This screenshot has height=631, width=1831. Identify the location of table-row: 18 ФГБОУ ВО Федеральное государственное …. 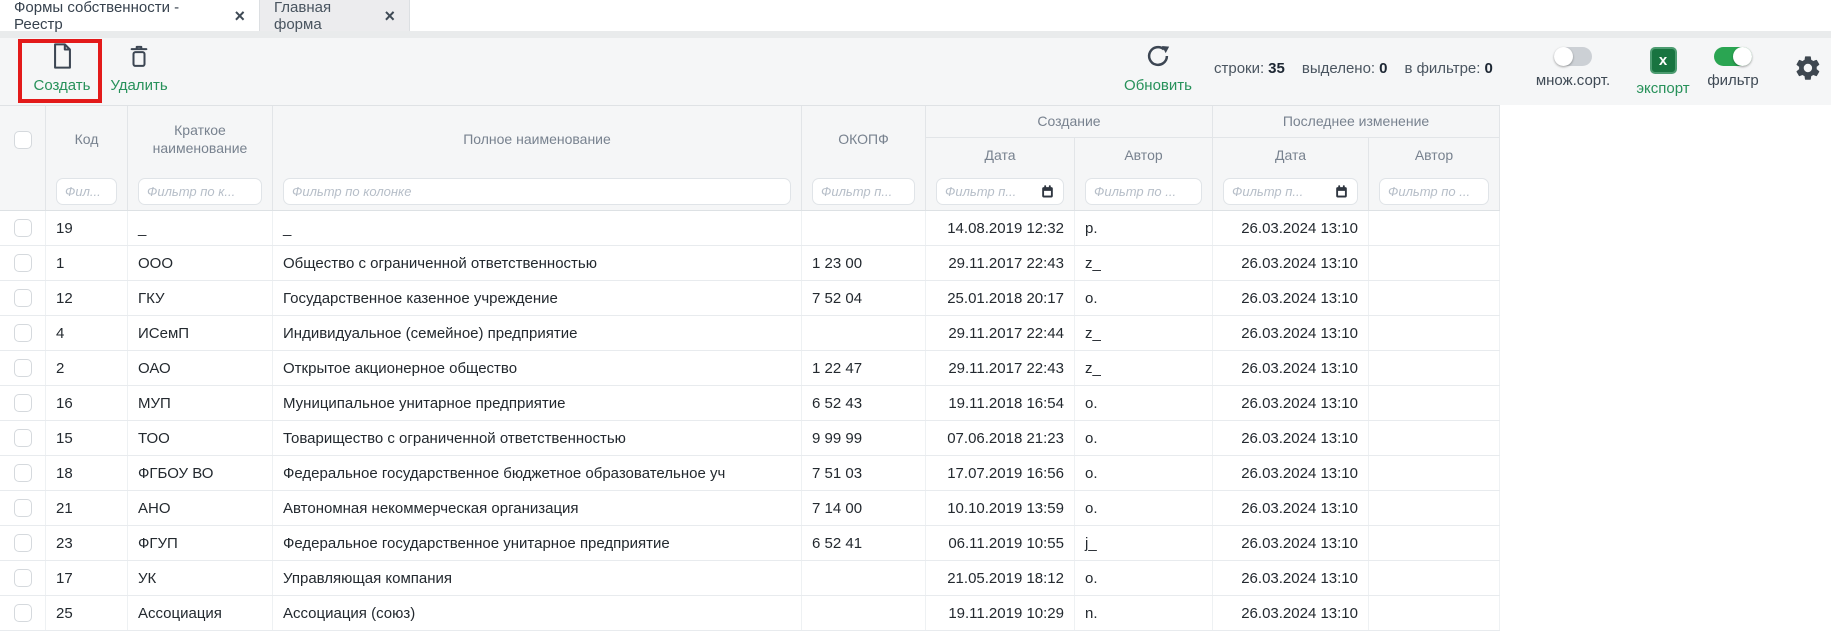
(750, 473).